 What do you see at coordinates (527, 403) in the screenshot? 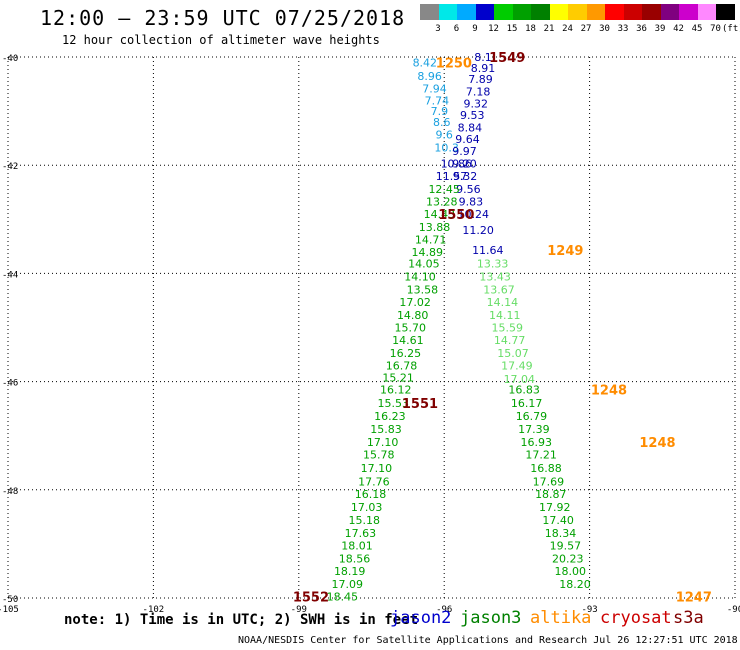
I see `wave-height-label: 16.17` at bounding box center [527, 403].